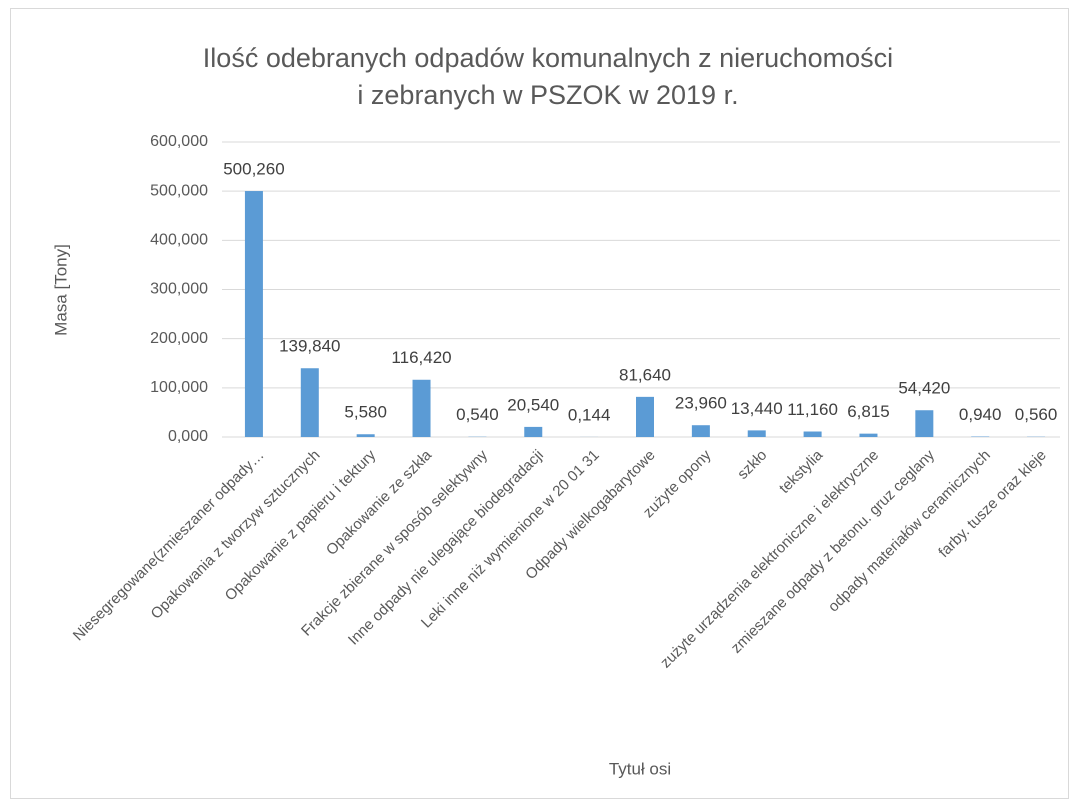 The height and width of the screenshot is (803, 1073). I want to click on chart-title: i zebranych w PSZOK w 2019 r., so click(547, 95).